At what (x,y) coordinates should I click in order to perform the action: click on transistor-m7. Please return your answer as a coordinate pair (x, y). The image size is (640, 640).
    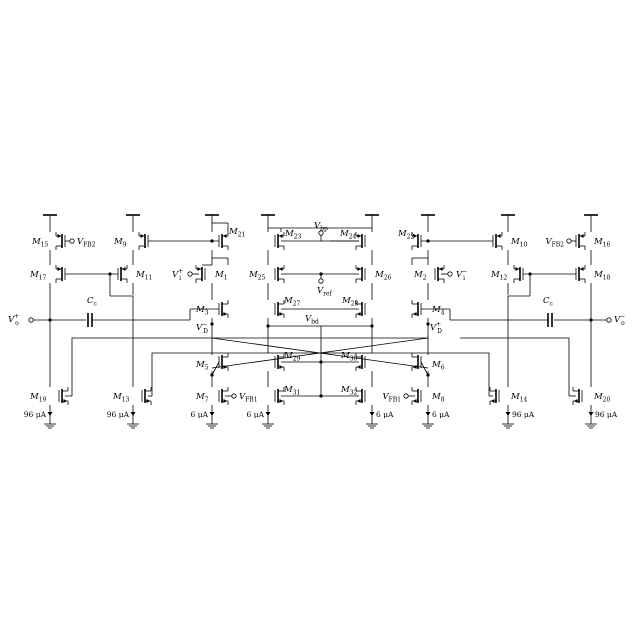
    Looking at the image, I should click on (223, 396).